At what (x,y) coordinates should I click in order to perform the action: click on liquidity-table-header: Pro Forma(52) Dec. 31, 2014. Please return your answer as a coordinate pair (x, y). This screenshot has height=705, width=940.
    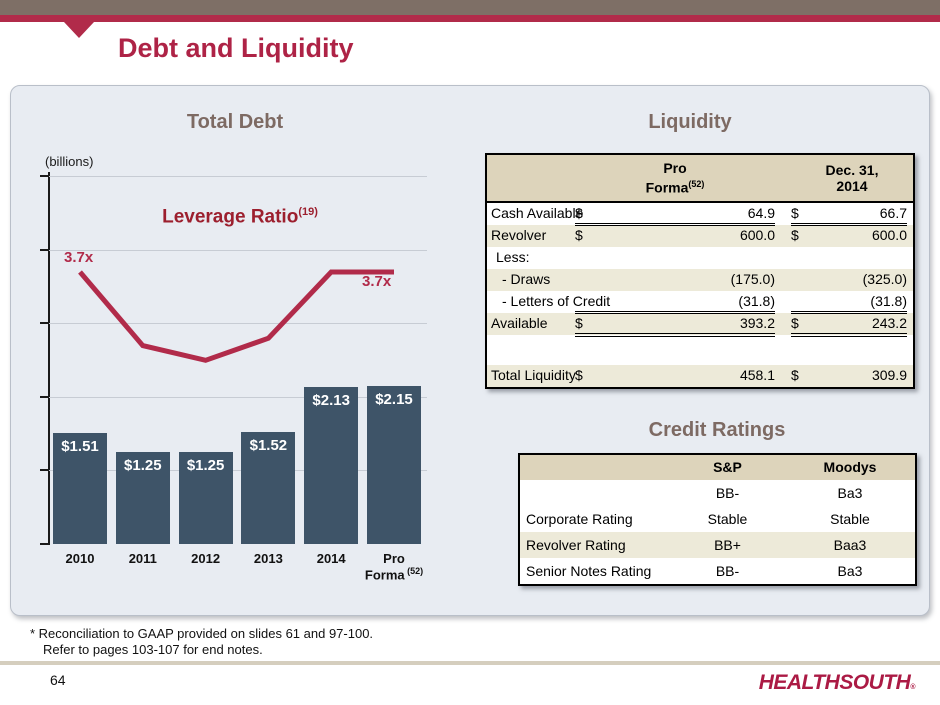
    Looking at the image, I should click on (700, 179).